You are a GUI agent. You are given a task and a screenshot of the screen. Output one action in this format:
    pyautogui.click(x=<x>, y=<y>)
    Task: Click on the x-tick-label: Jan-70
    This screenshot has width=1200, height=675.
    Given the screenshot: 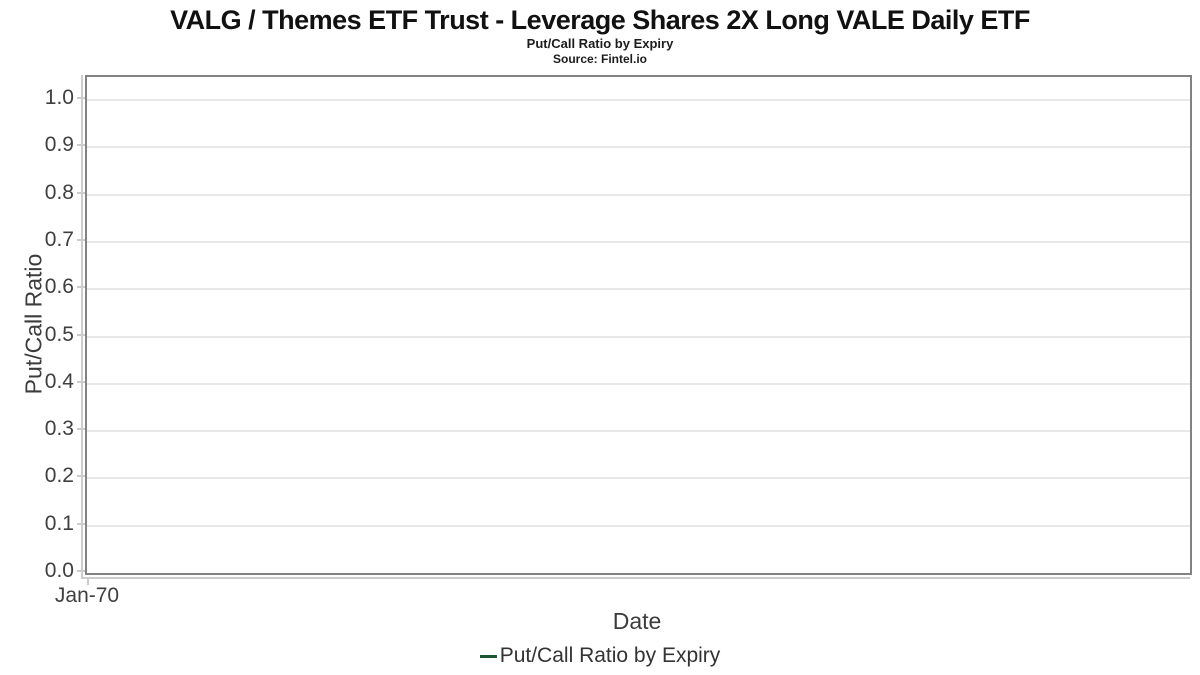 What is the action you would take?
    pyautogui.click(x=87, y=595)
    